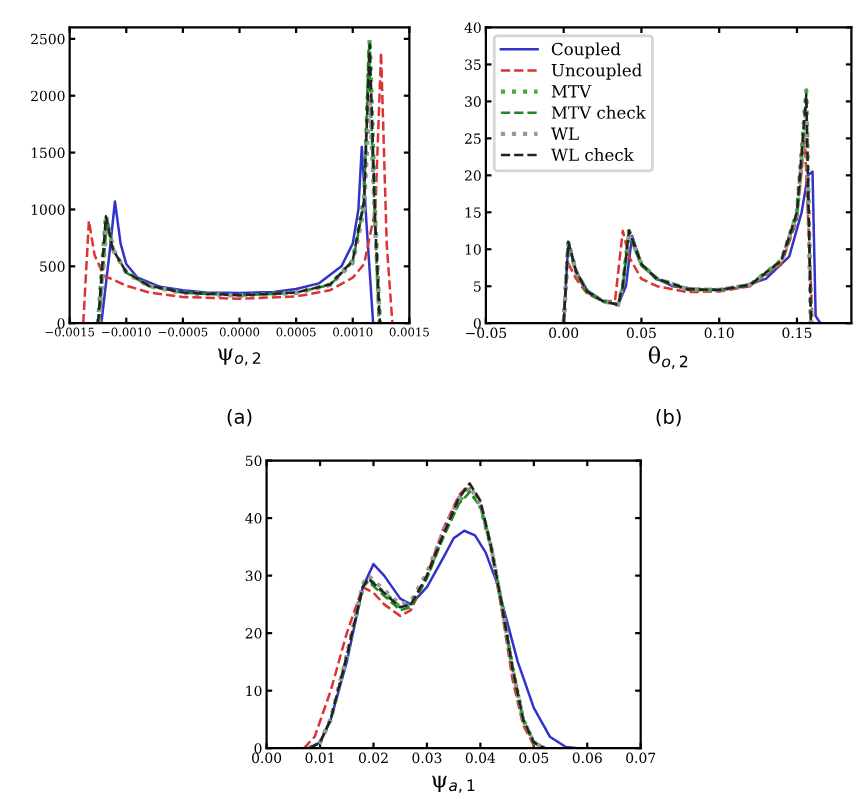 Image resolution: width=860 pixels, height=808 pixels. What do you see at coordinates (586, 50) in the screenshot?
I see `legend-label: Coupled` at bounding box center [586, 50].